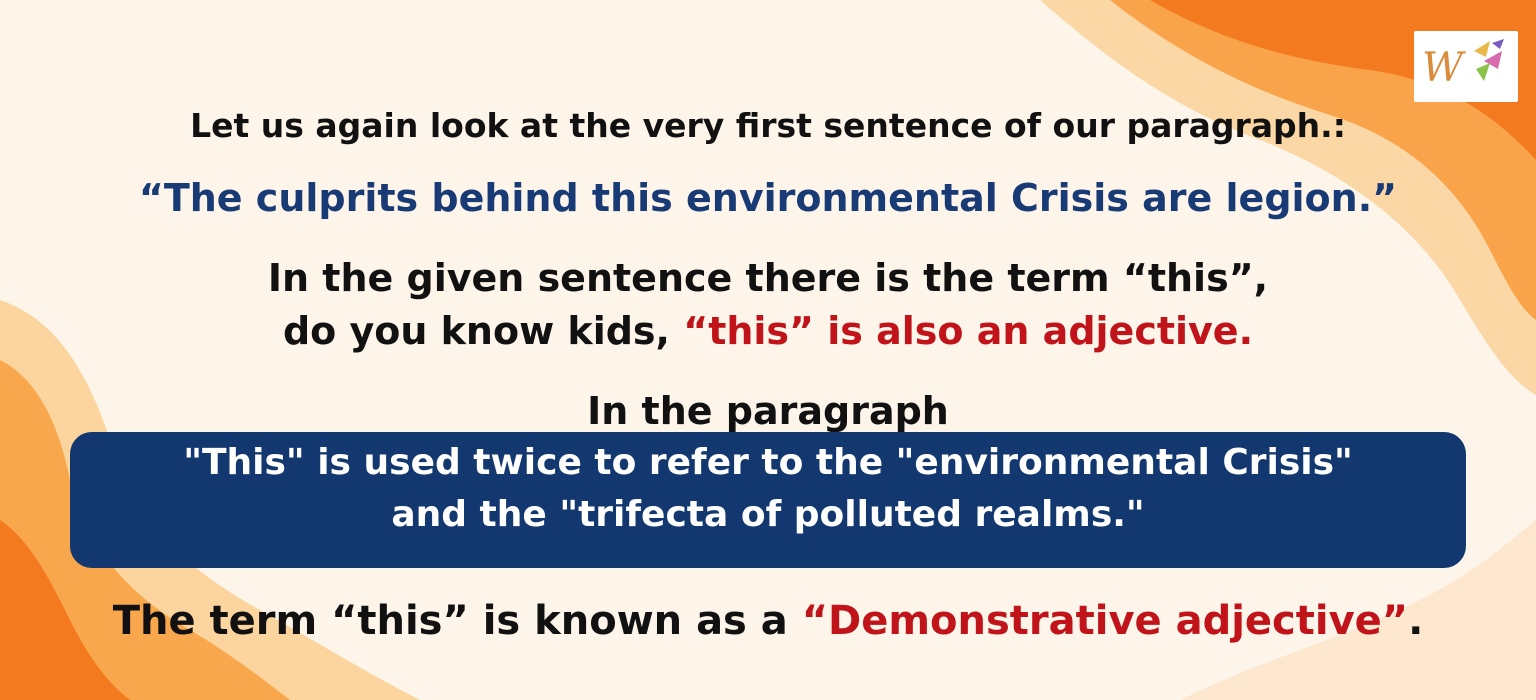 Image resolution: width=1536 pixels, height=700 pixels. What do you see at coordinates (1444, 68) in the screenshot?
I see `logo-letter: W` at bounding box center [1444, 68].